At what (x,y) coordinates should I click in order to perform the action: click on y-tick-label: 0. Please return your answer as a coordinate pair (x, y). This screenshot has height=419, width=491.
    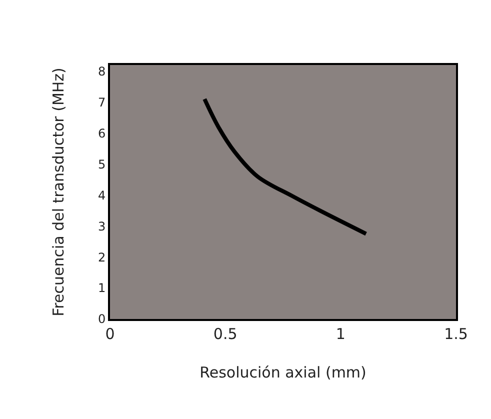
    Looking at the image, I should click on (102, 319).